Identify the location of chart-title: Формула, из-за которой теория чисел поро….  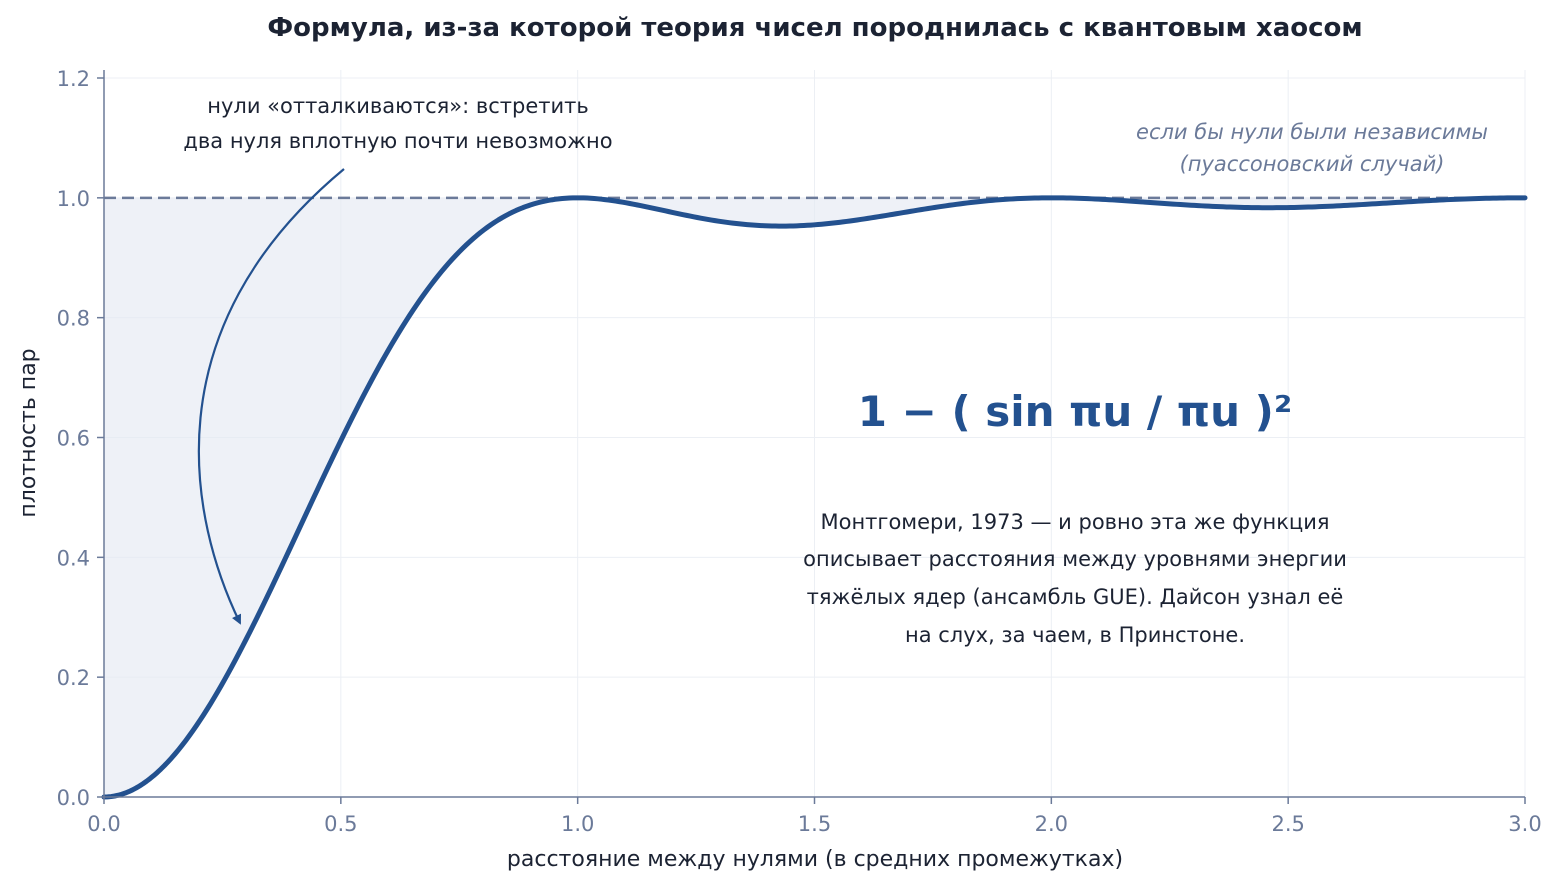
(814, 28).